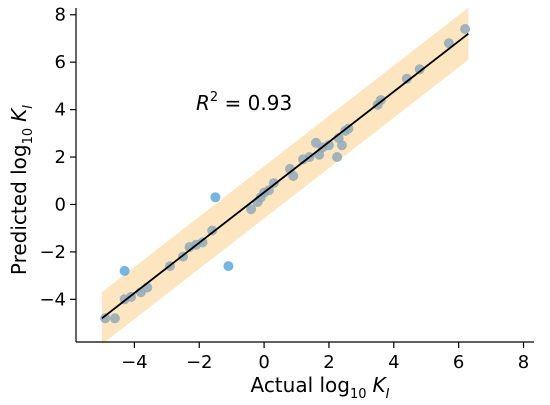  Describe the element at coordinates (203, 103) in the screenshot. I see `r-squared-symbol: R` at that location.